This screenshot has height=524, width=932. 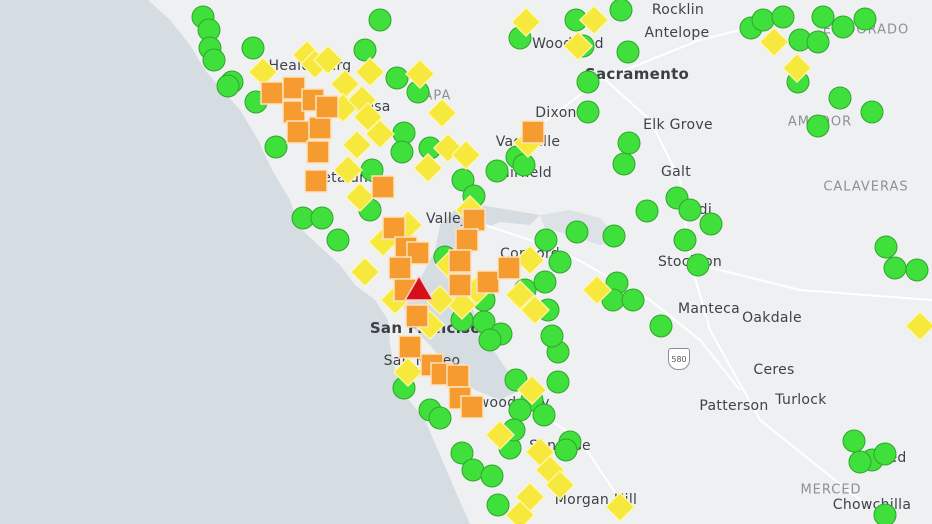 What do you see at coordinates (419, 287) in the screenshot?
I see `marker-unhealthy-triangle` at bounding box center [419, 287].